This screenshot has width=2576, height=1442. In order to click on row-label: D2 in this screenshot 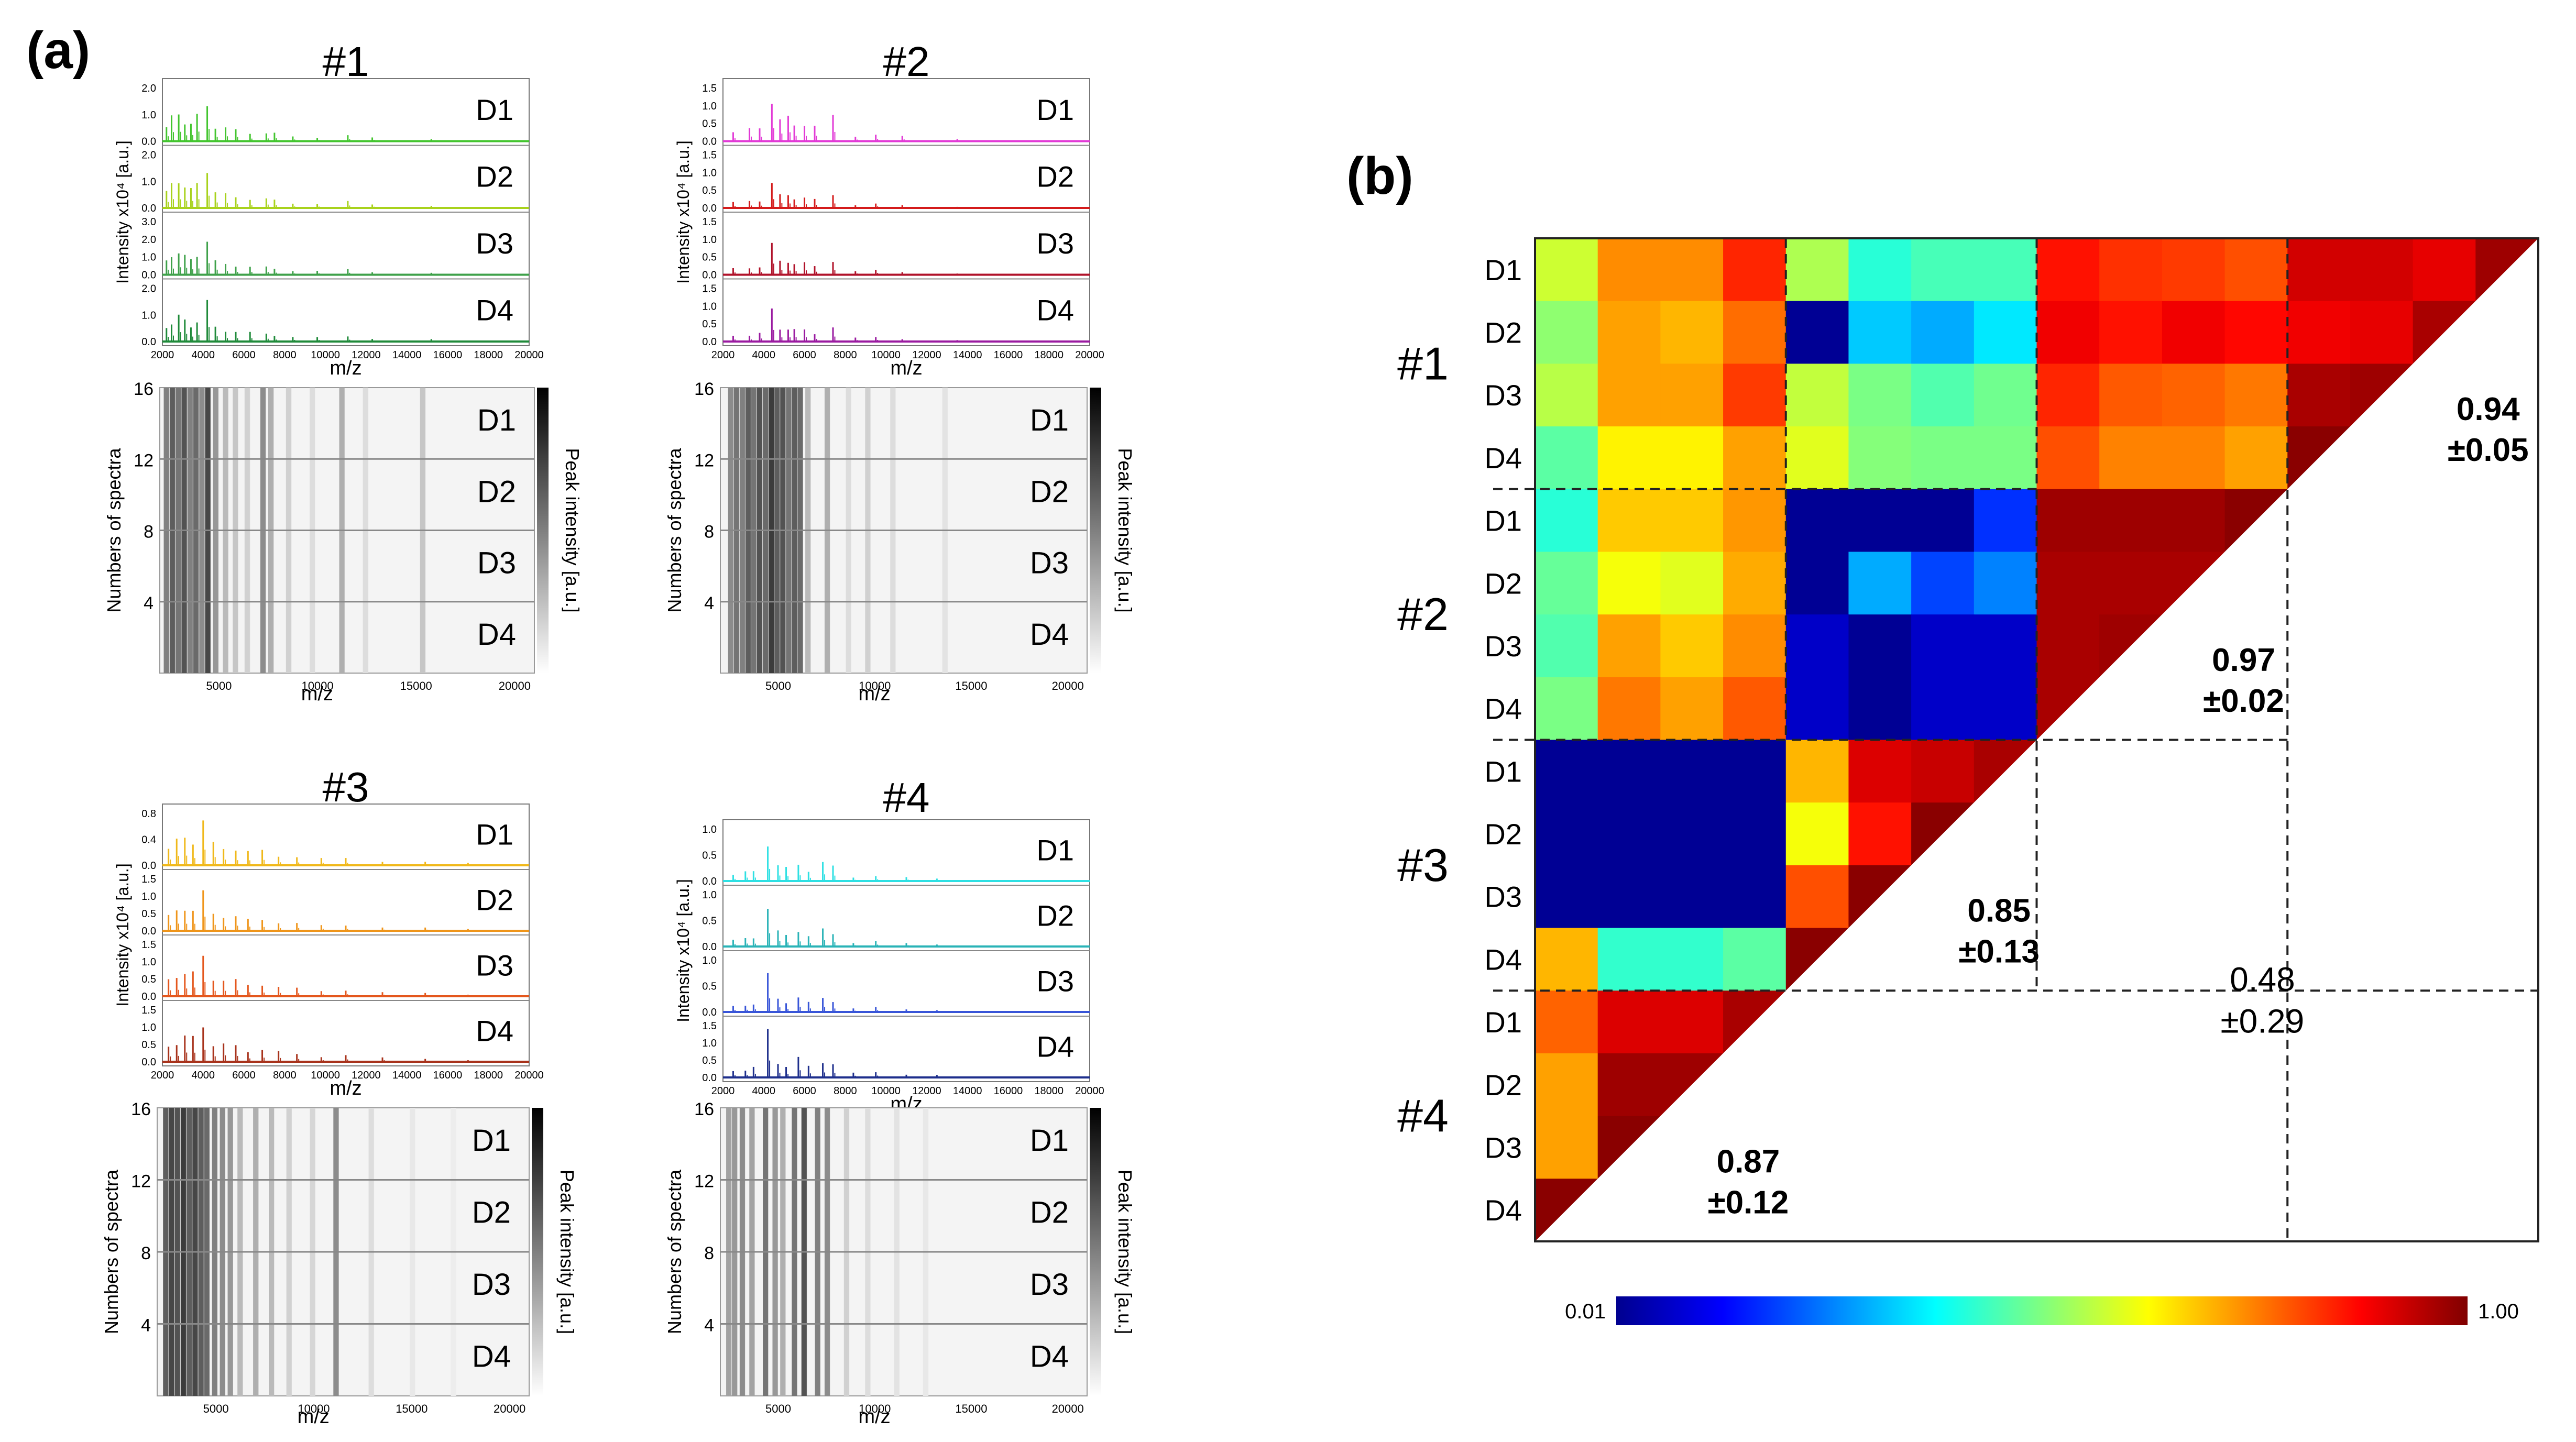, I will do `click(1503, 583)`.